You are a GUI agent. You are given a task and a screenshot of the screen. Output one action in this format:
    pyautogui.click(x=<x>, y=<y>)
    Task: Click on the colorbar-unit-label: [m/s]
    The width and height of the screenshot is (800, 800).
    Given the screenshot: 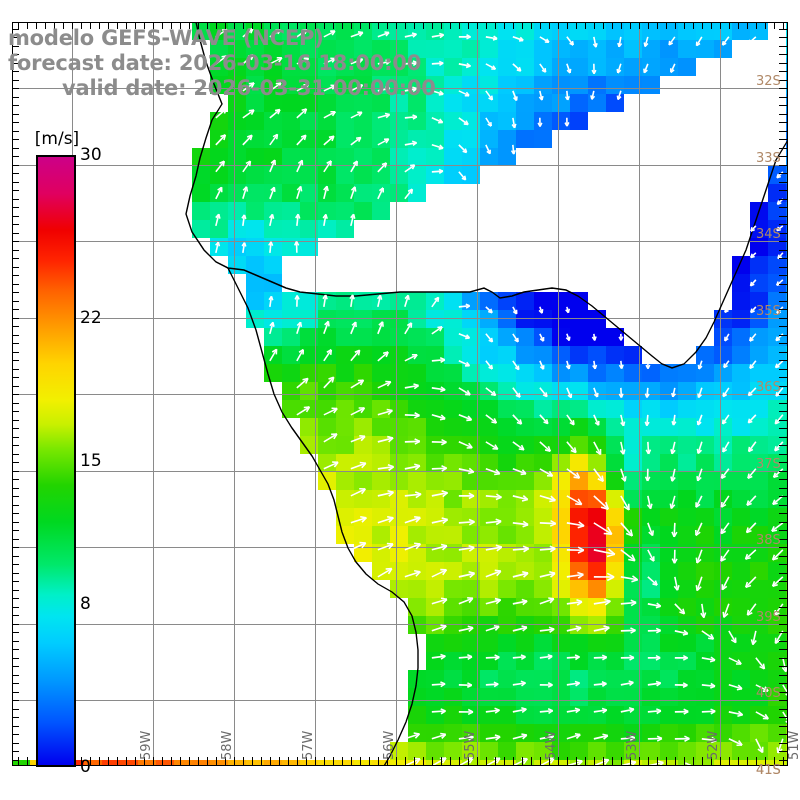 What is the action you would take?
    pyautogui.click(x=57, y=139)
    